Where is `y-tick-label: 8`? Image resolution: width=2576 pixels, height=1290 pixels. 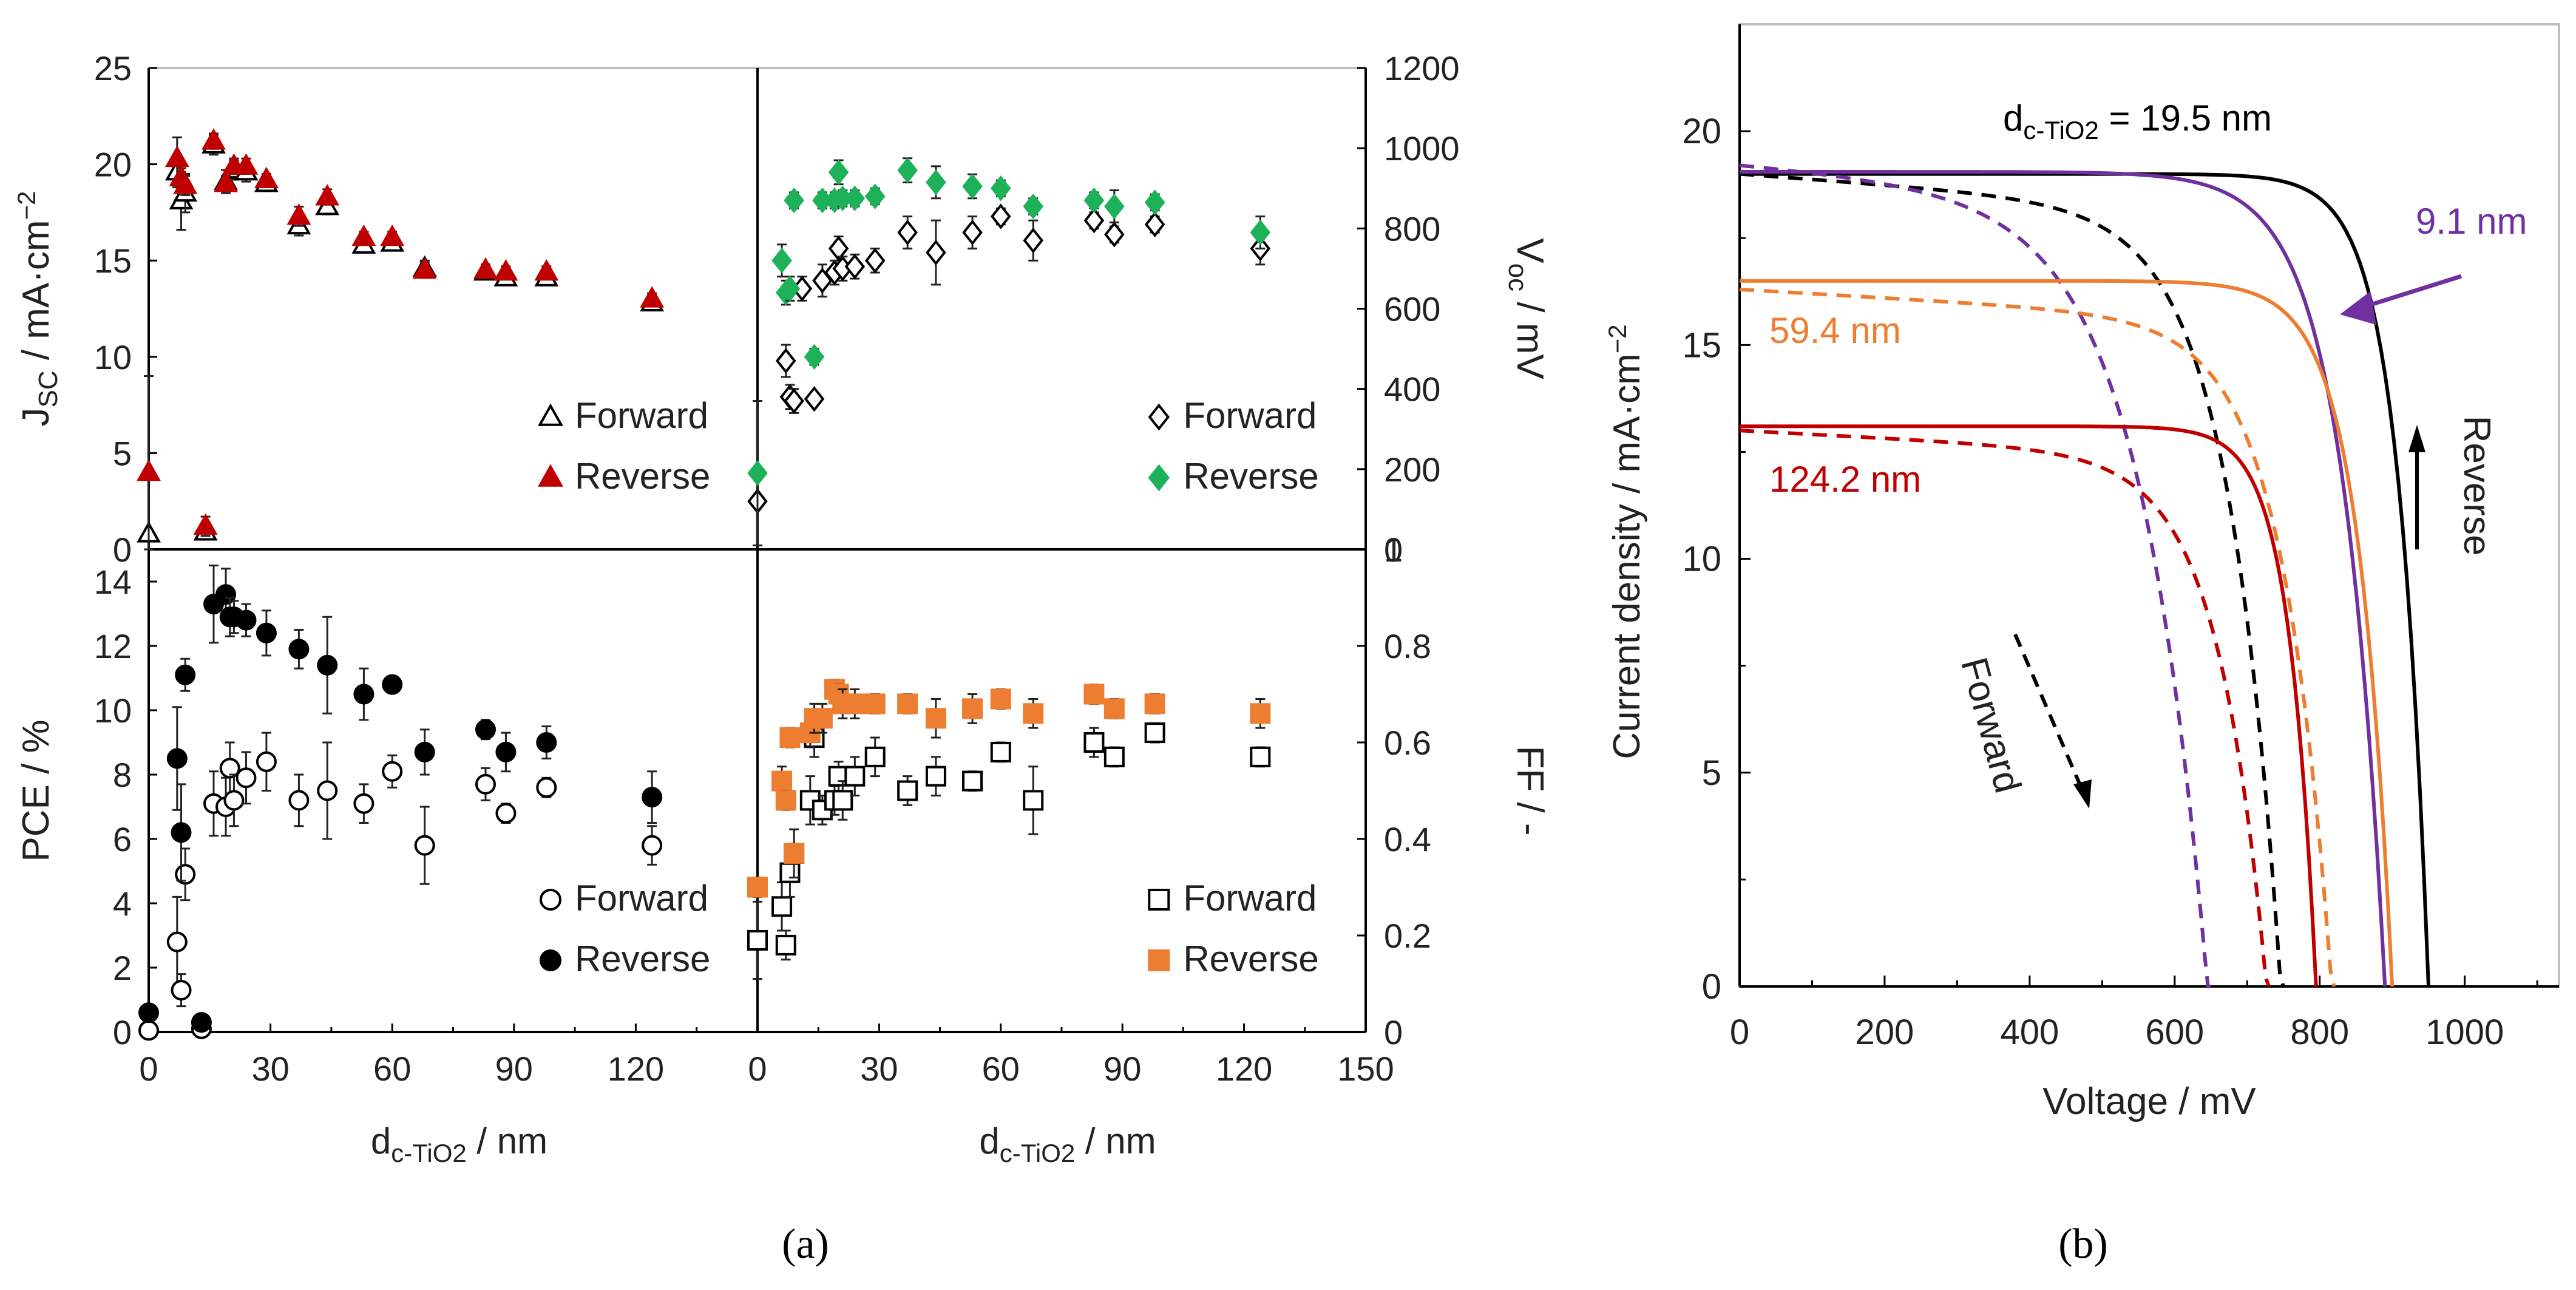 y-tick-label: 8 is located at coordinates (123, 775).